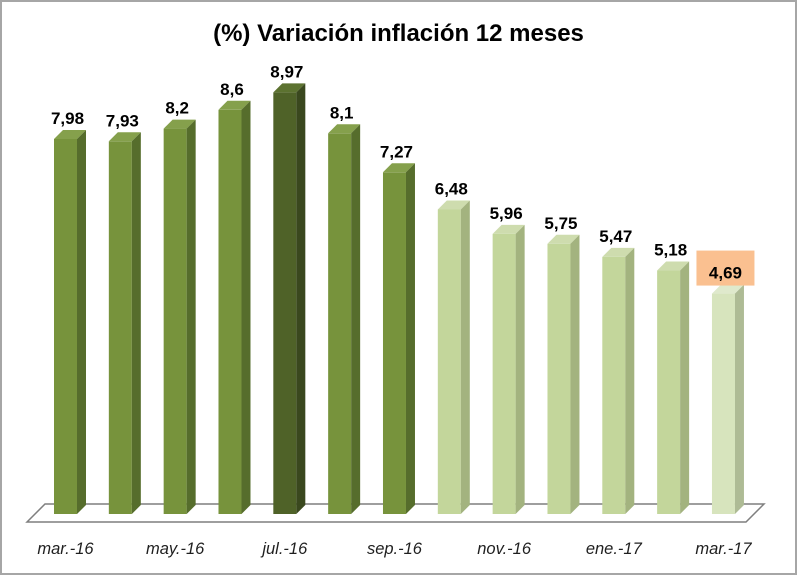 The width and height of the screenshot is (797, 575). I want to click on x-axis-label: may.-16, so click(175, 549).